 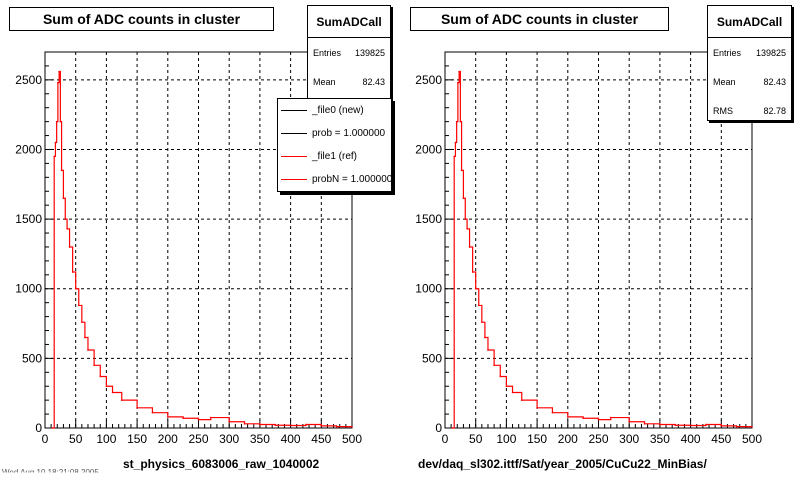 I want to click on x-tick-label: 200, so click(x=168, y=439).